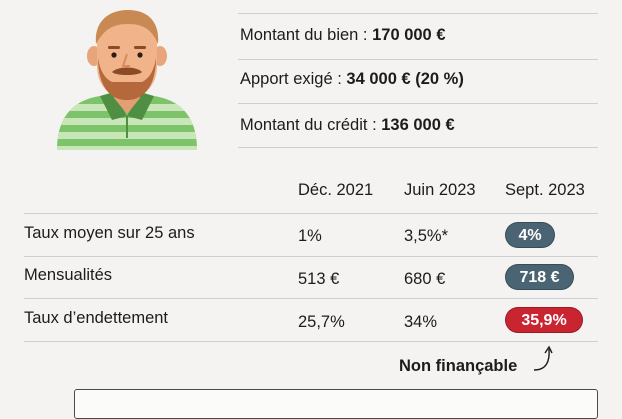  What do you see at coordinates (545, 190) in the screenshot?
I see `column-header-sept-2023: Sept. 2023` at bounding box center [545, 190].